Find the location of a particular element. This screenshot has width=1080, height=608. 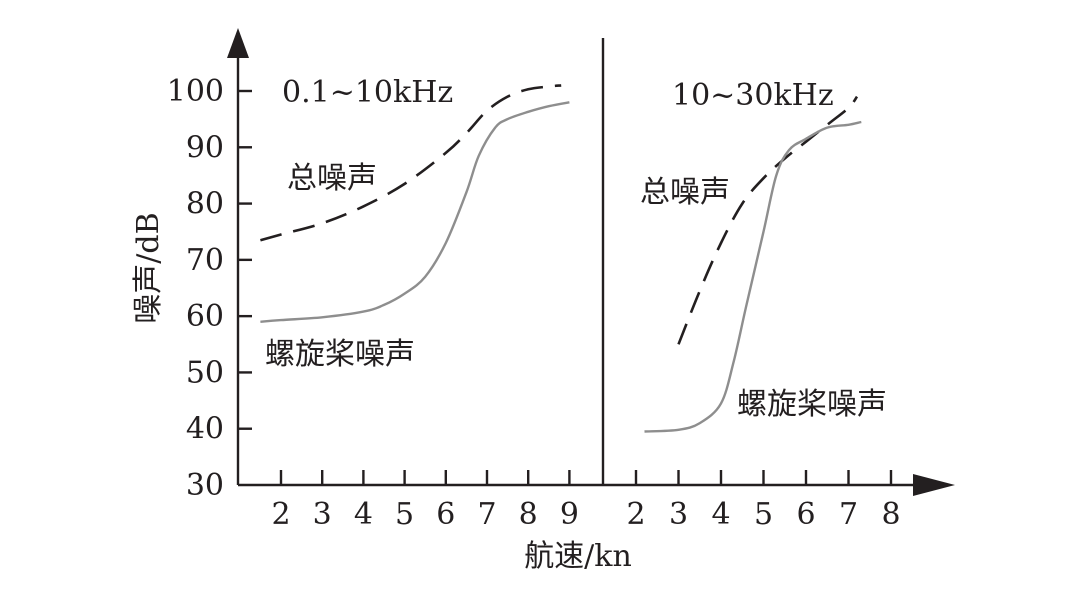

y-tick-label: 70 is located at coordinates (205, 260).